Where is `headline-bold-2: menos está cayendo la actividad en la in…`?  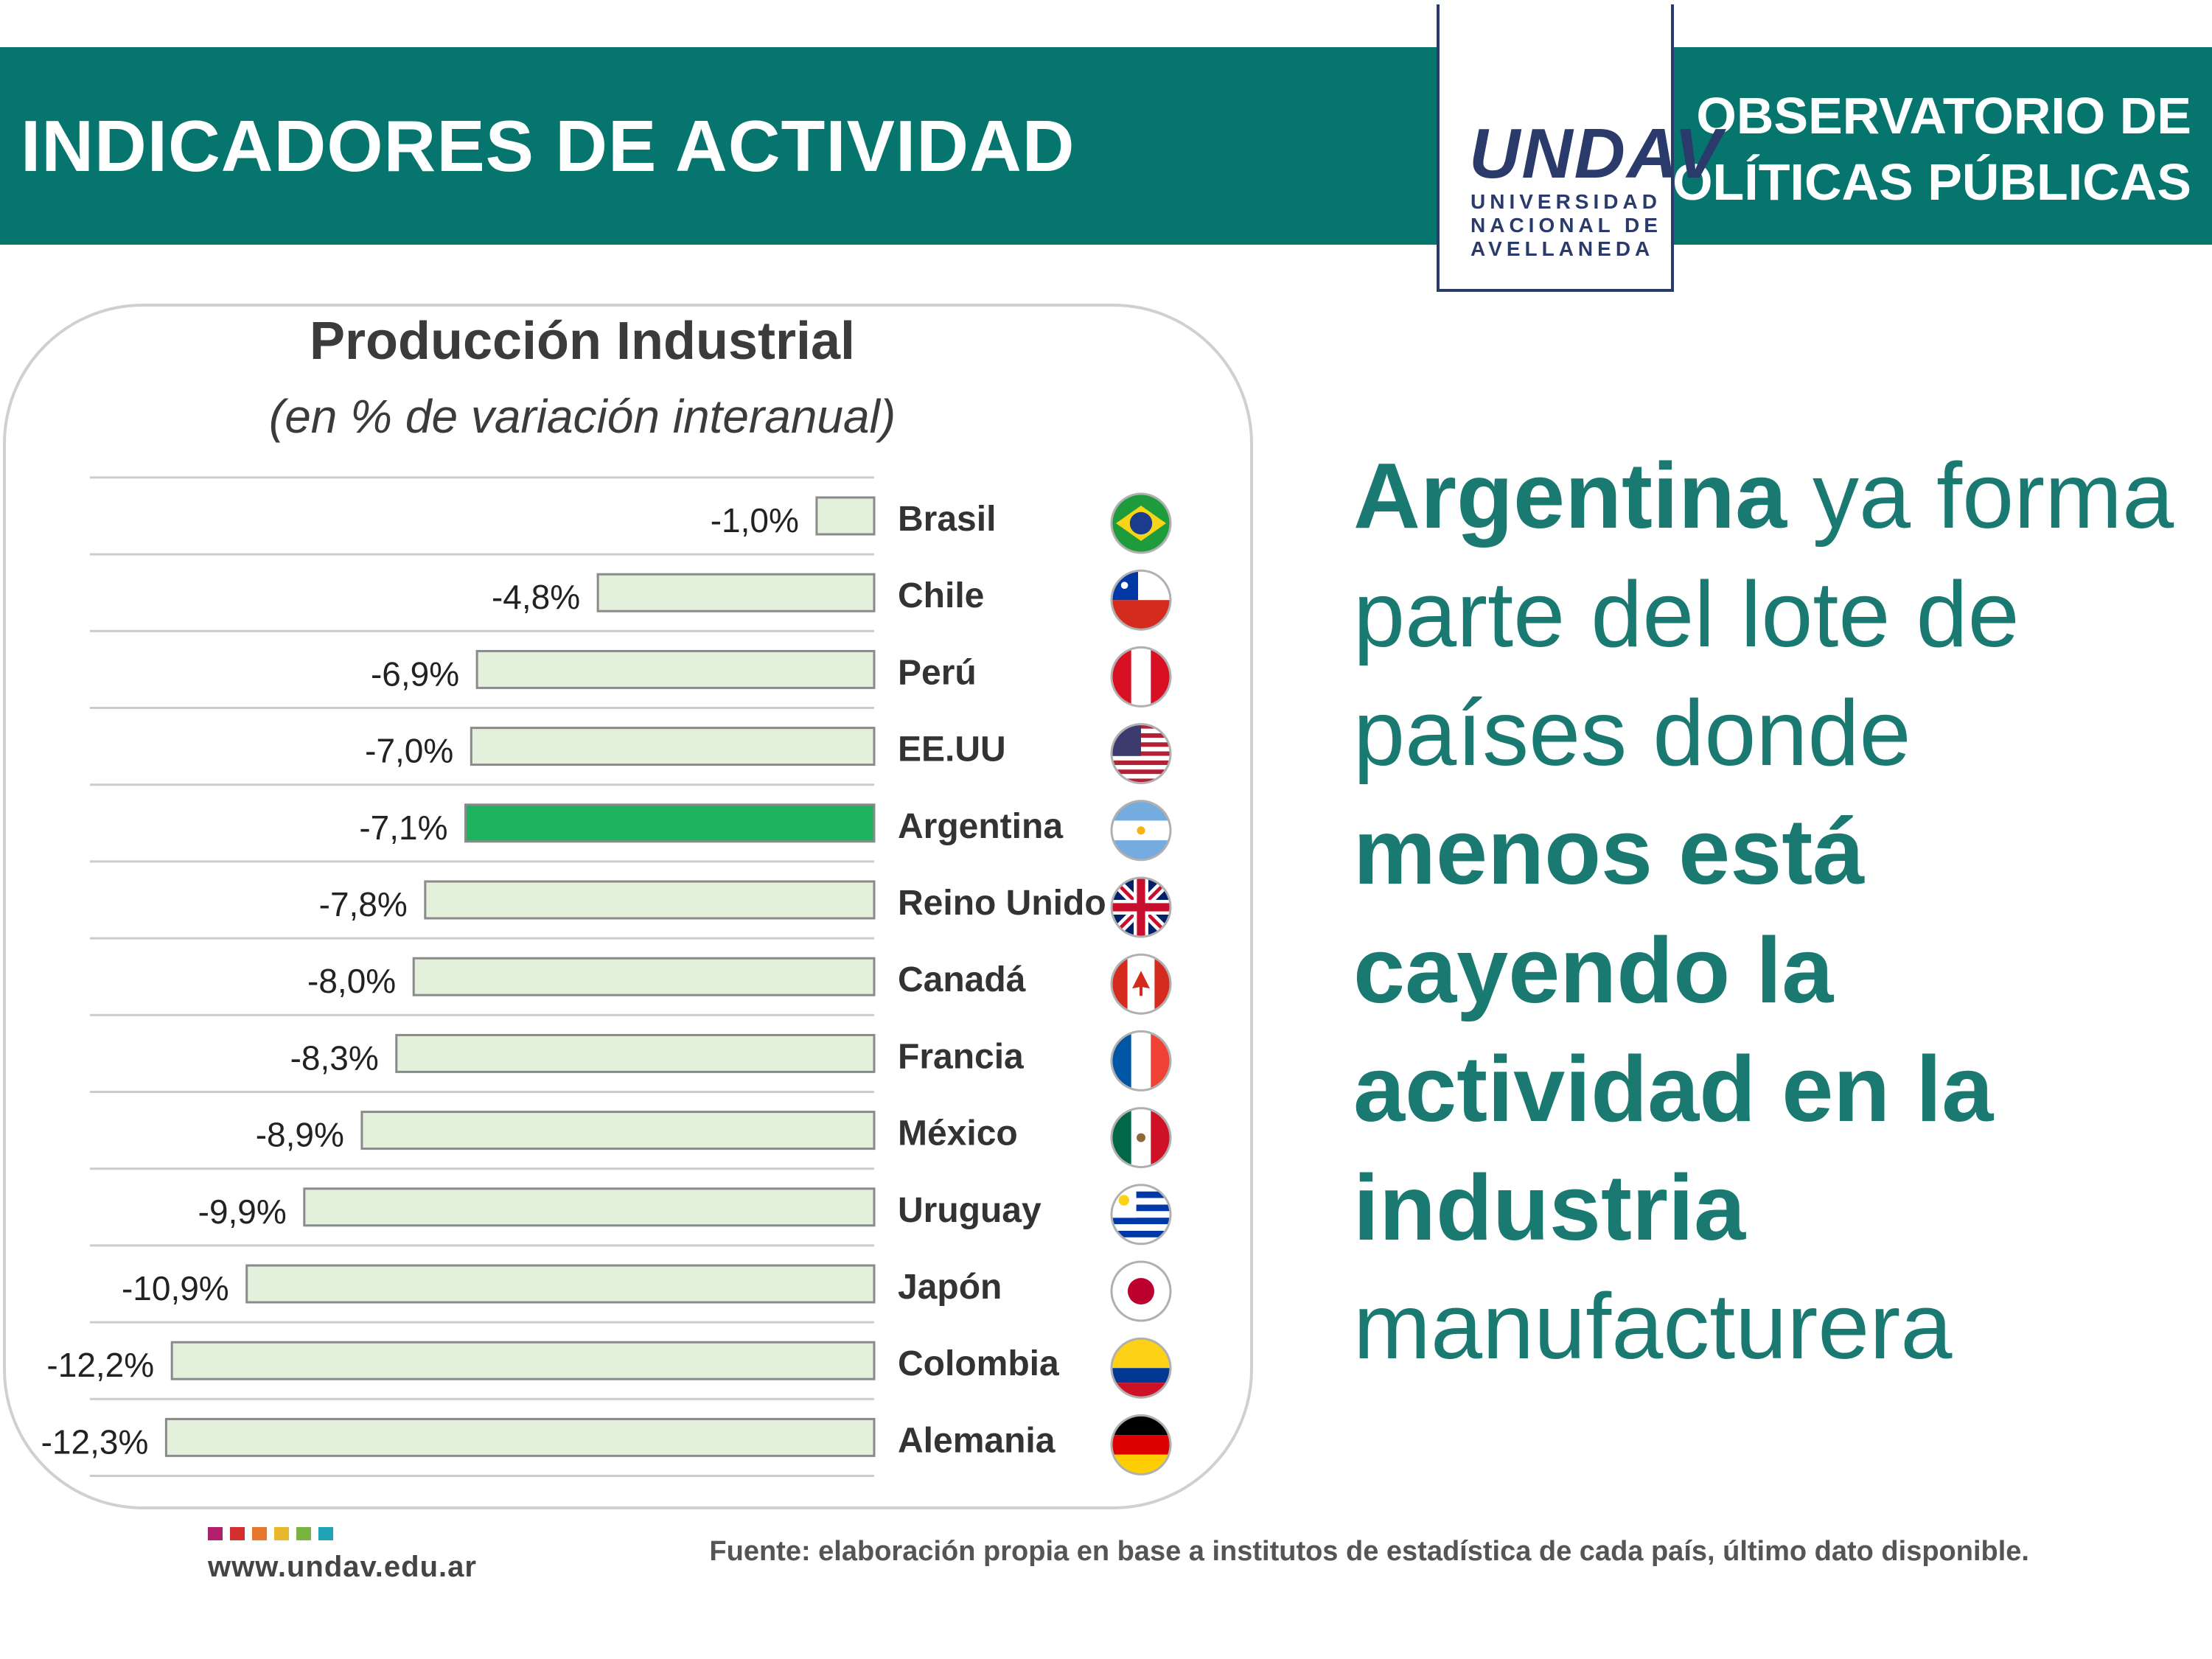
headline-bold-2: menos está cayendo la actividad en la in… is located at coordinates (1673, 1030).